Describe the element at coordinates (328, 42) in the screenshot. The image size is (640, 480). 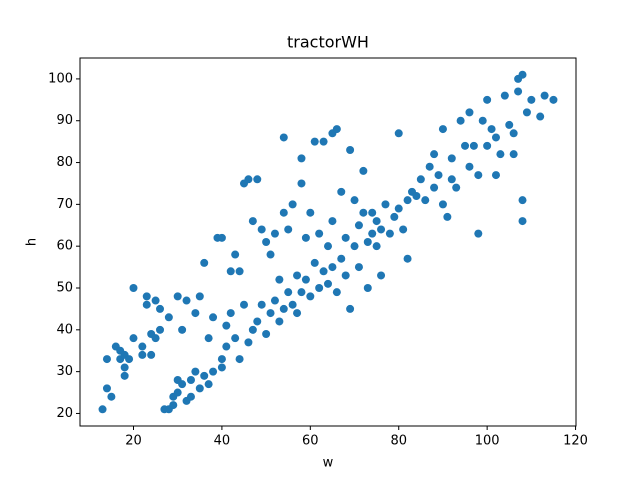
I see `chart-title: tractorWH` at that location.